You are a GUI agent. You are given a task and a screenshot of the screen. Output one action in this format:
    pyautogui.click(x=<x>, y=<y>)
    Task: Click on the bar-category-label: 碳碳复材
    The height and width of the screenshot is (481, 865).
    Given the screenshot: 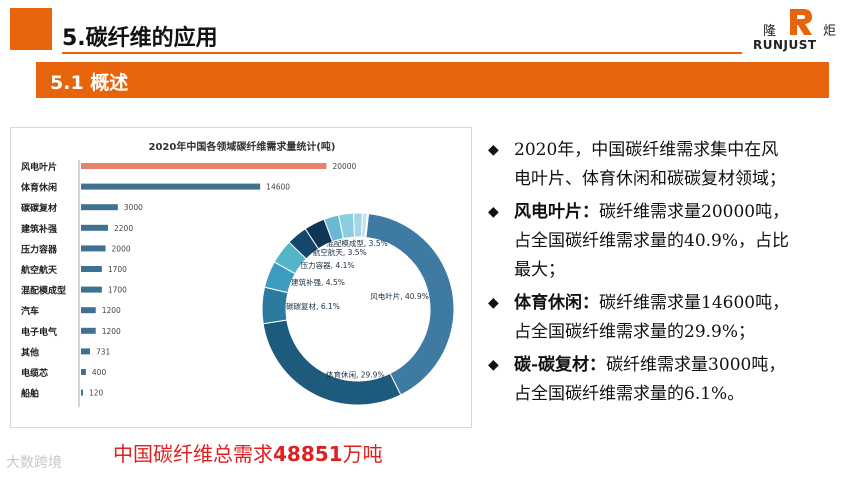 What is the action you would take?
    pyautogui.click(x=39, y=208)
    